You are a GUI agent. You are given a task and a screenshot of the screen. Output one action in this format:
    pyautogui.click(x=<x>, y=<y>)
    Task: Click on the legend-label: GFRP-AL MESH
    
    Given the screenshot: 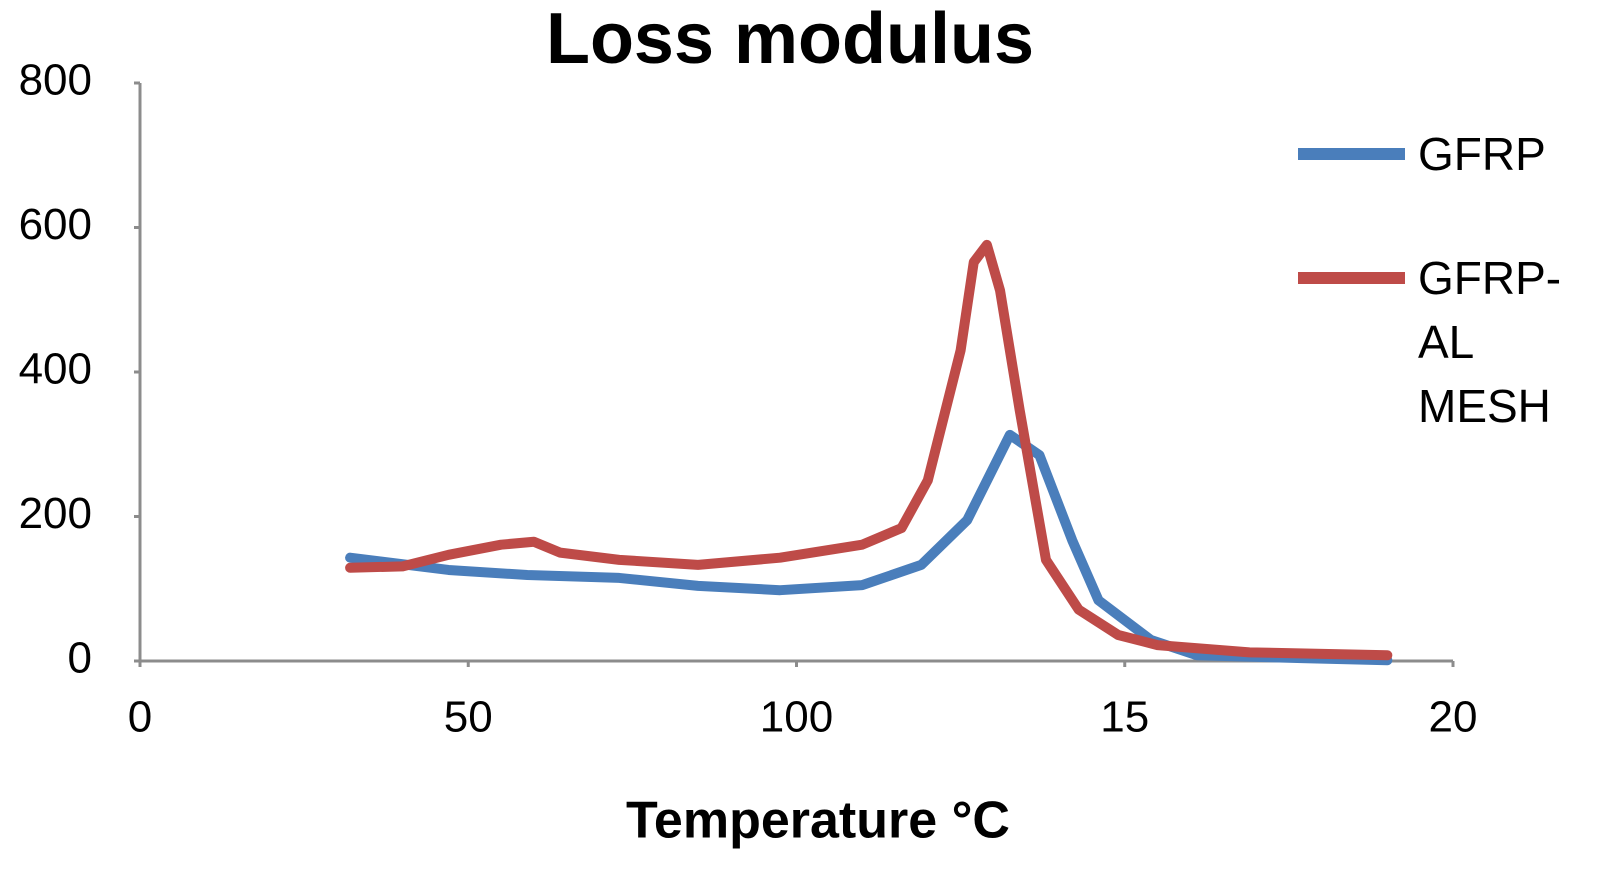 What is the action you would take?
    pyautogui.click(x=1490, y=342)
    